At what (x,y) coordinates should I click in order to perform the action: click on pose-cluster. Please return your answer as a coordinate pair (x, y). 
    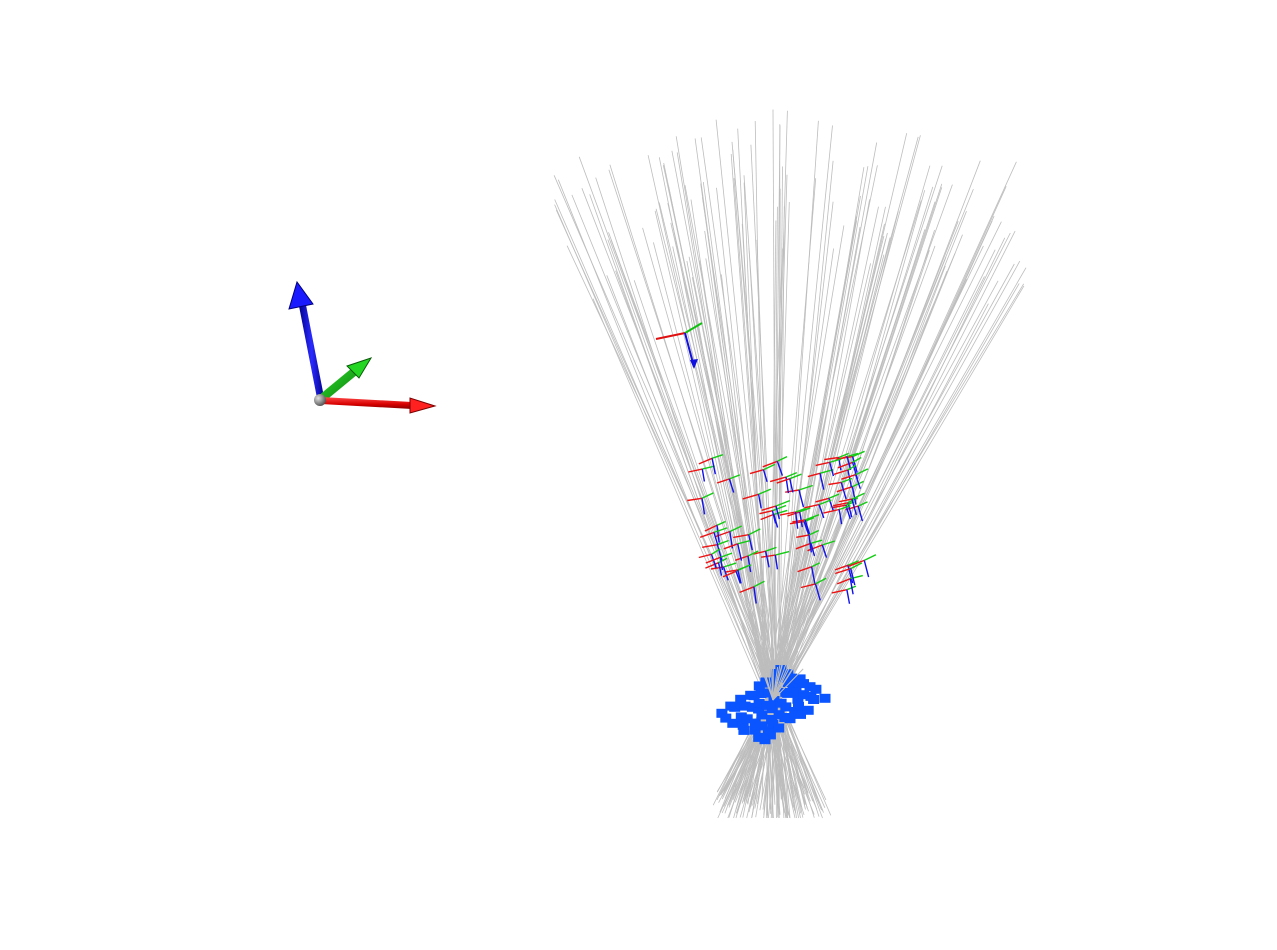
    Looking at the image, I should click on (782, 527).